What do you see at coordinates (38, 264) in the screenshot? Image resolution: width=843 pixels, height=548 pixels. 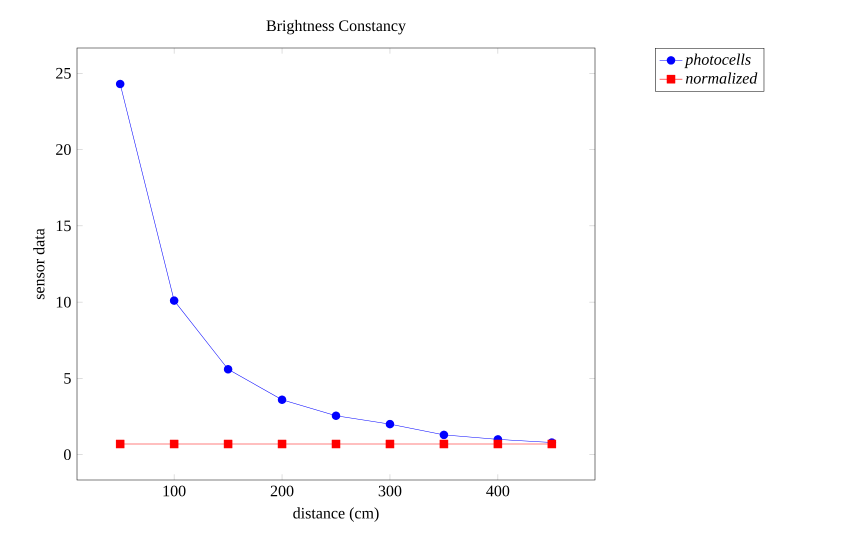 I see `y-axis-title: sensor data` at bounding box center [38, 264].